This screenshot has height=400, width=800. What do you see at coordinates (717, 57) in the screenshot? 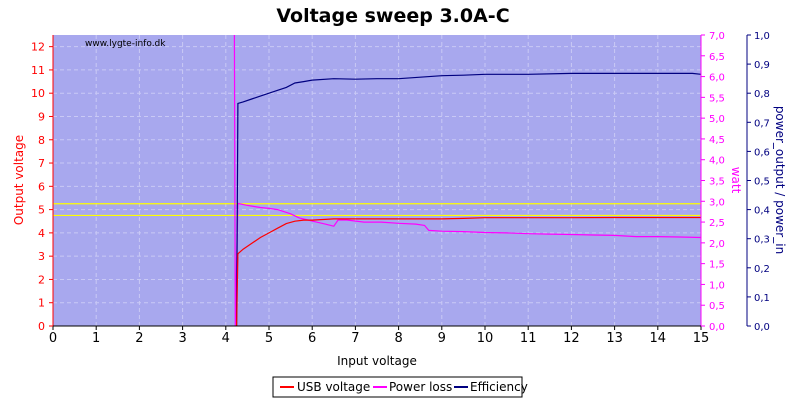
I see `y-right1-tick-label: 6,5` at bounding box center [717, 57].